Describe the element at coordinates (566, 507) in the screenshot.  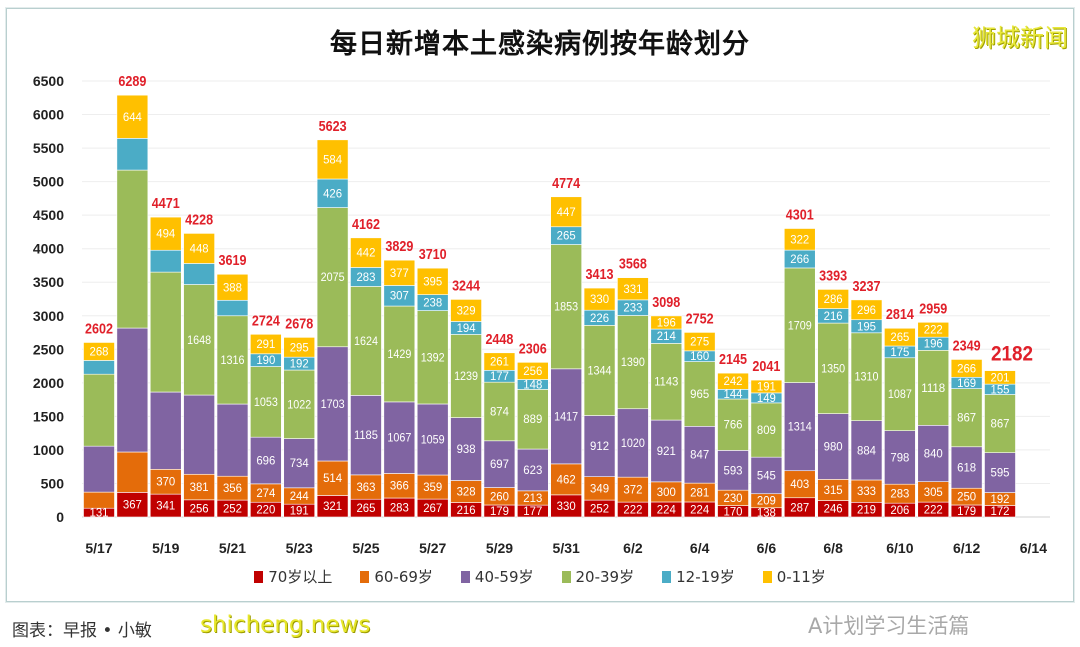
I see `data-label: 330` at that location.